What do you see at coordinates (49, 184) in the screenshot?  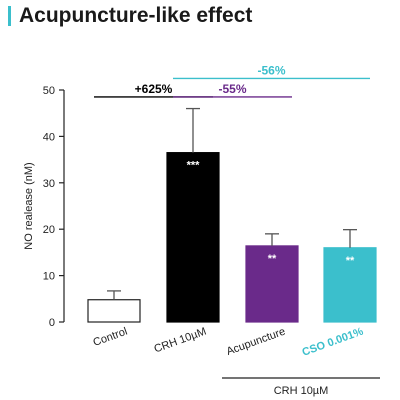 I see `y-tick-label: 30` at bounding box center [49, 184].